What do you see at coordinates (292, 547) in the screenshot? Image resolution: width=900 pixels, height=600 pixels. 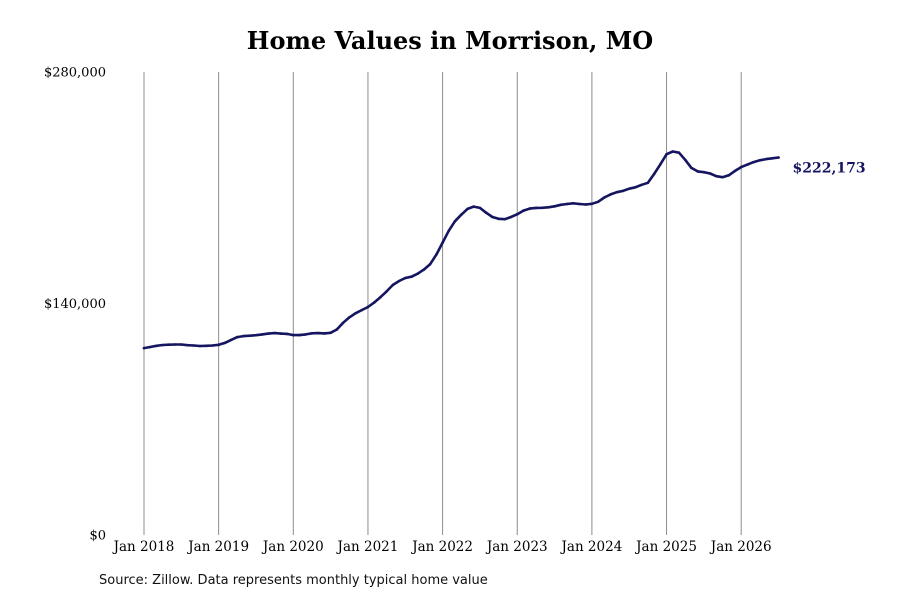 I see `x-tick-label: Jan 2020` at bounding box center [292, 547].